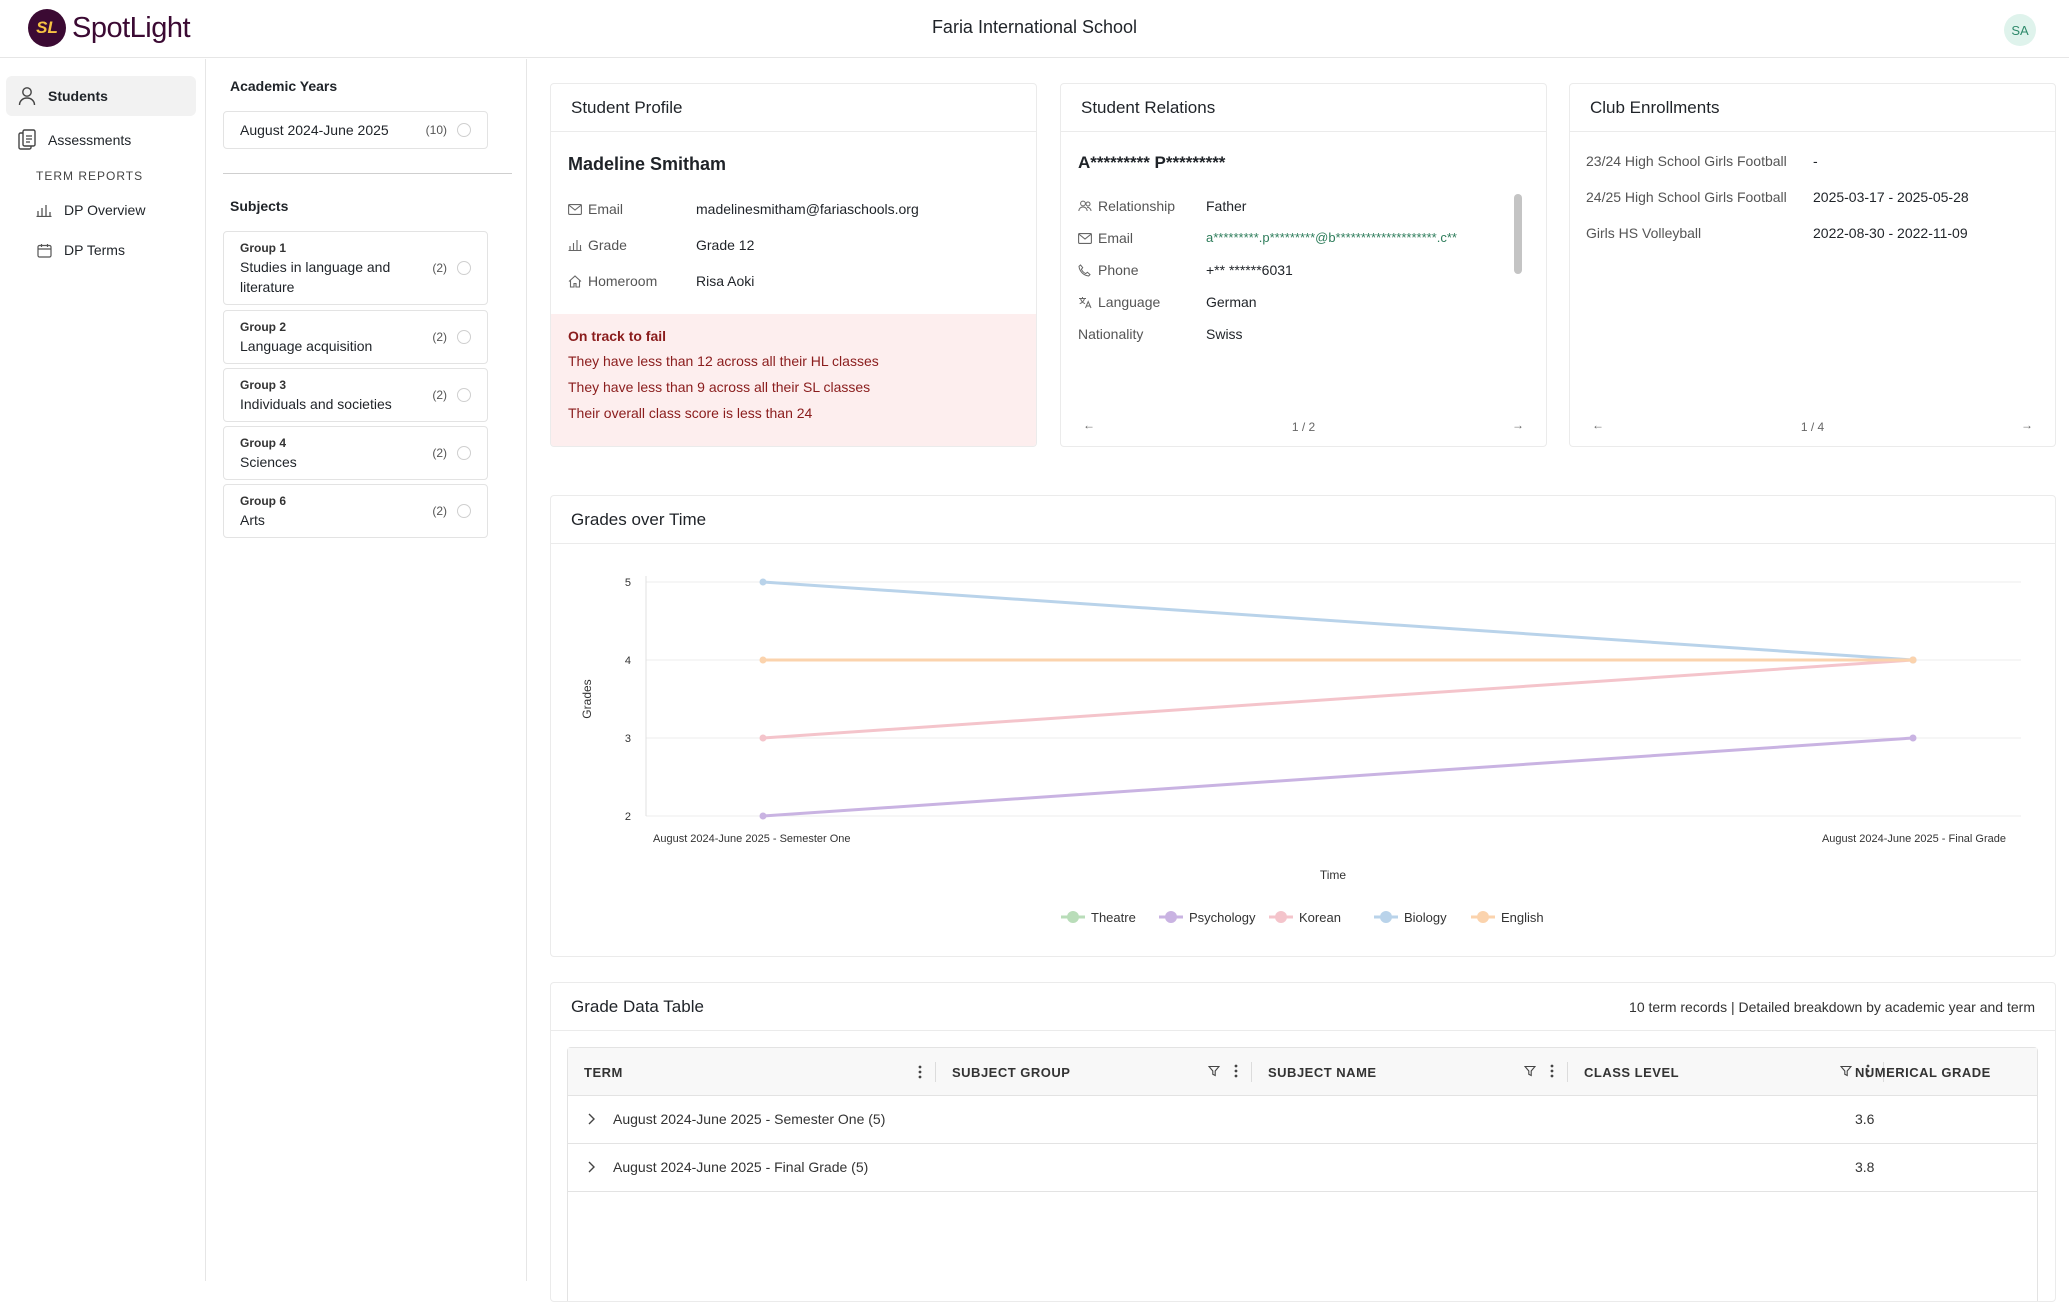 The height and width of the screenshot is (1302, 2069). Describe the element at coordinates (1686, 161) in the screenshot. I see `club-name: 23/24 High School Girls Football` at that location.